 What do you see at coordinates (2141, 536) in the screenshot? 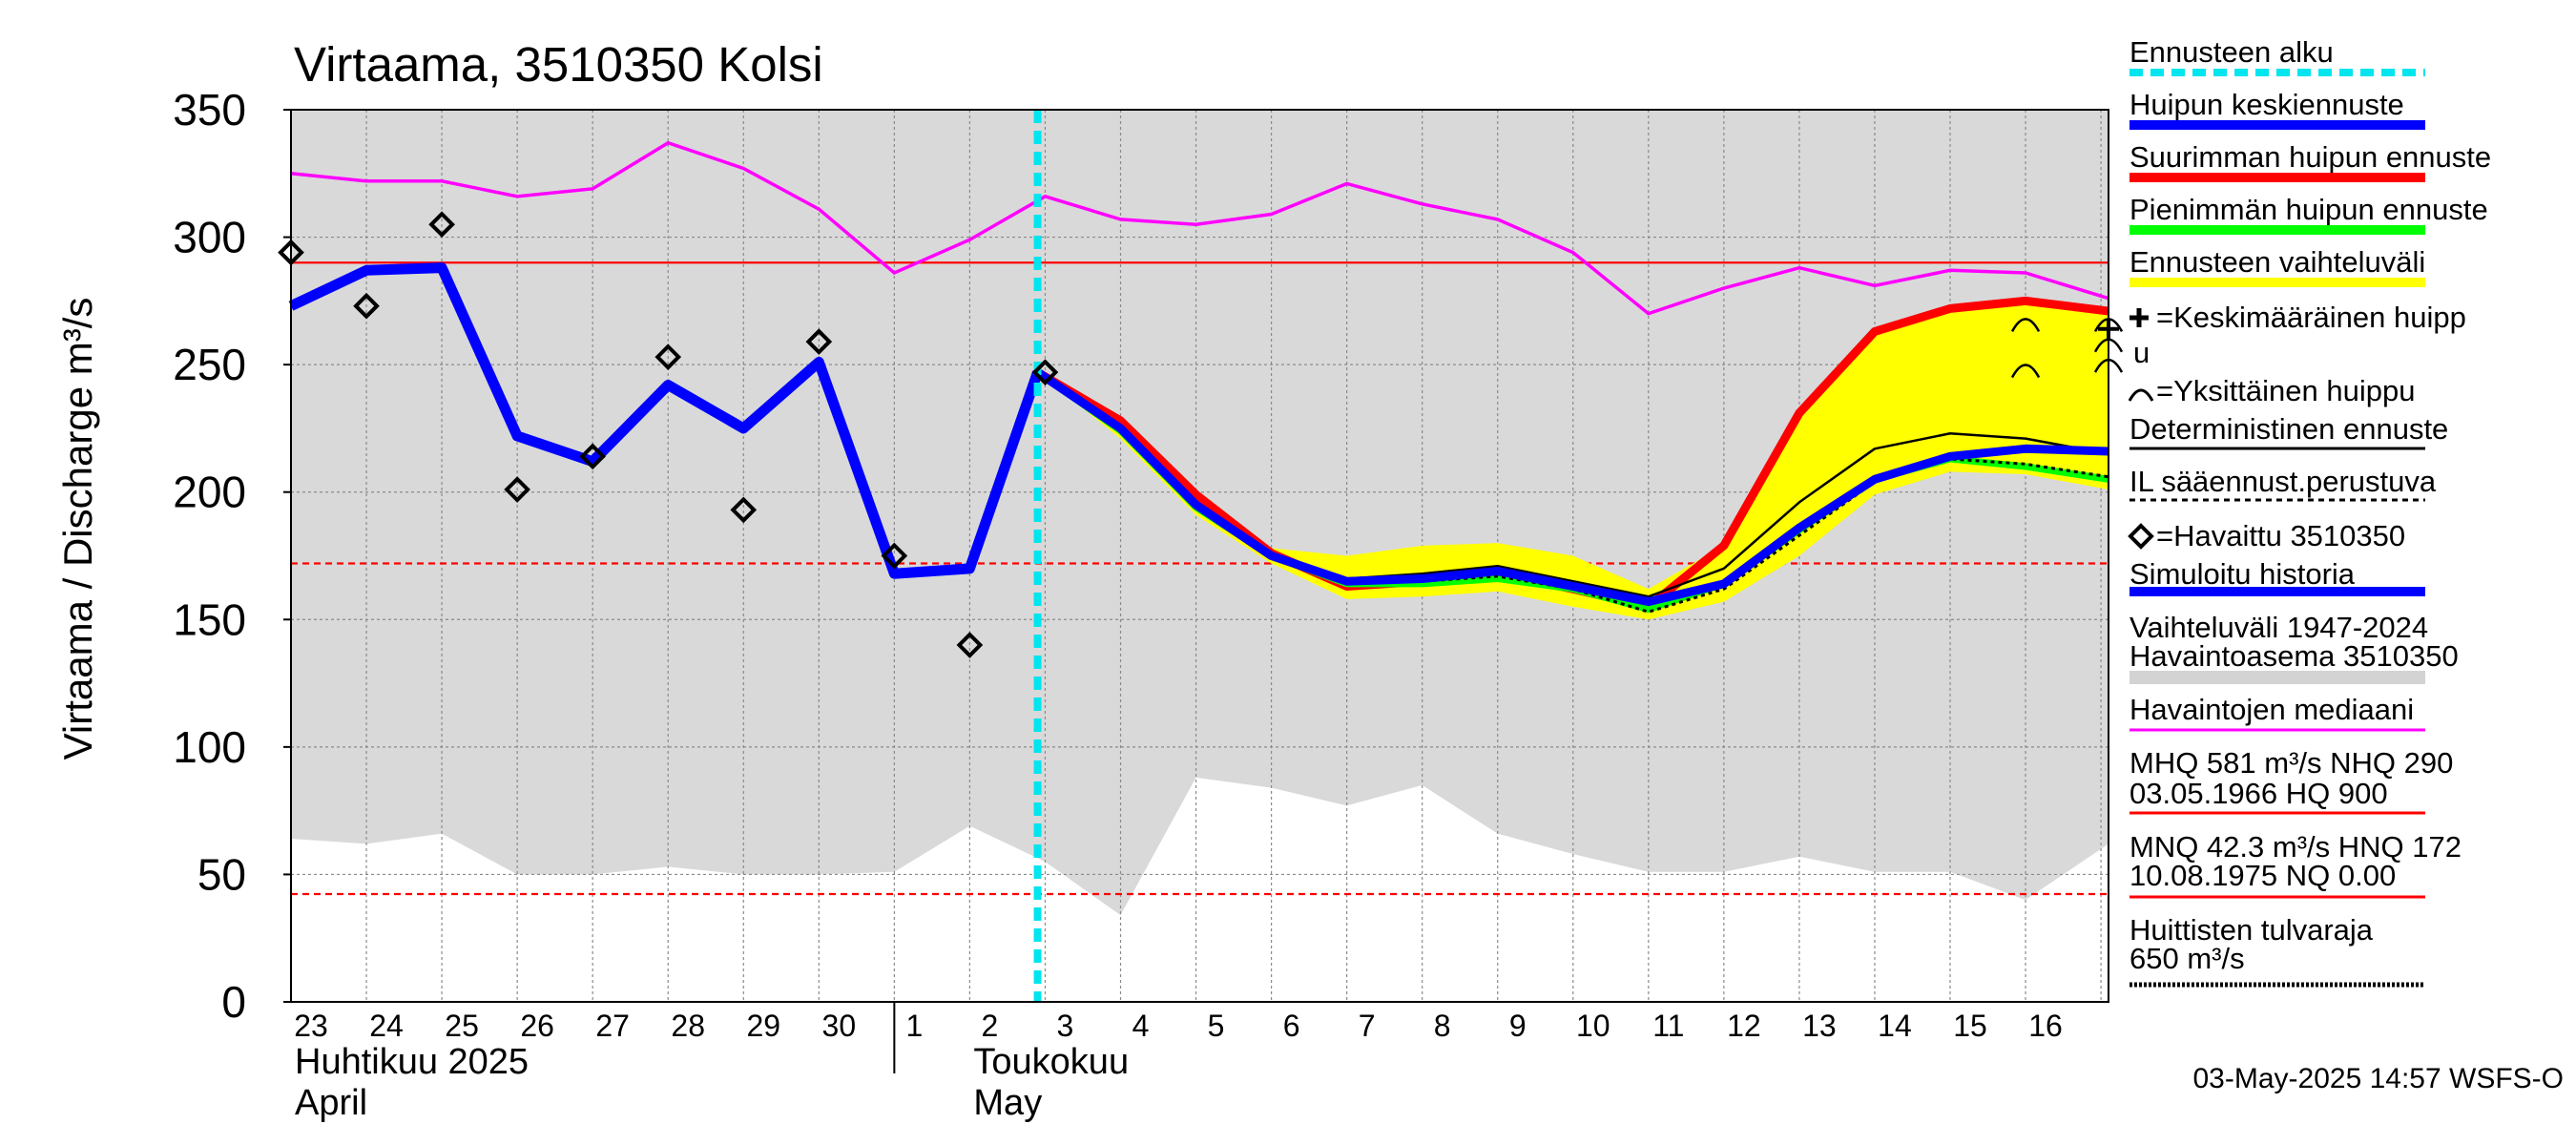
I see `legend-diamond-icon` at bounding box center [2141, 536].